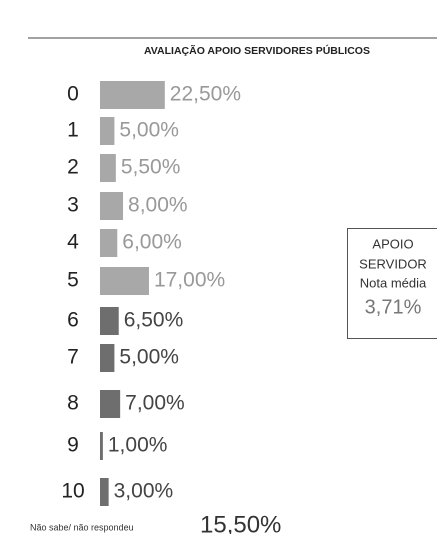 The image size is (437, 534). What do you see at coordinates (73, 94) in the screenshot?
I see `category-label: 0` at bounding box center [73, 94].